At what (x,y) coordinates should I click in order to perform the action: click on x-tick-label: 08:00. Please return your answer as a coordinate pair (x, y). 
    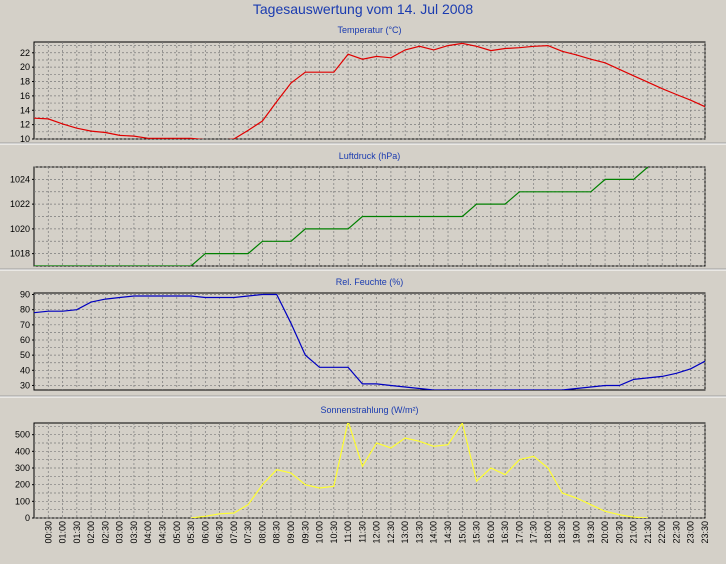
    Looking at the image, I should click on (262, 532).